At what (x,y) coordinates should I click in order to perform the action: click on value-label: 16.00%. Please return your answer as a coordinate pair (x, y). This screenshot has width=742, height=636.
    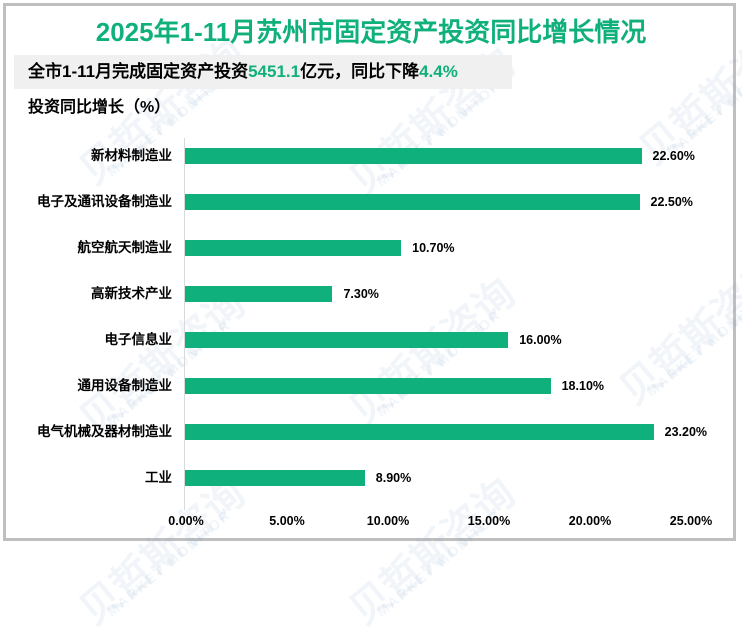
    Looking at the image, I should click on (540, 340).